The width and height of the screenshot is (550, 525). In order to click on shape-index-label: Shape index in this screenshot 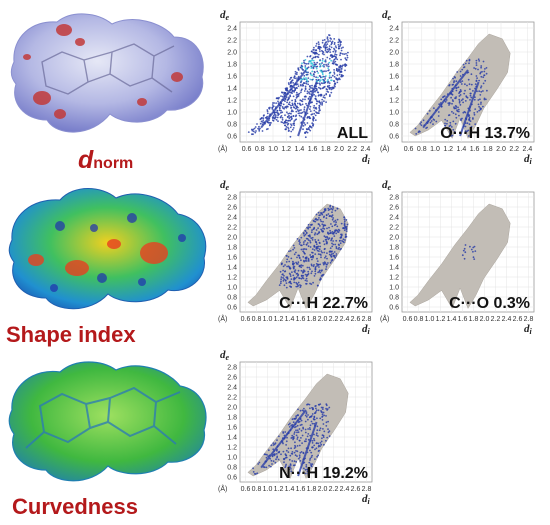, I will do `click(71, 334)`.